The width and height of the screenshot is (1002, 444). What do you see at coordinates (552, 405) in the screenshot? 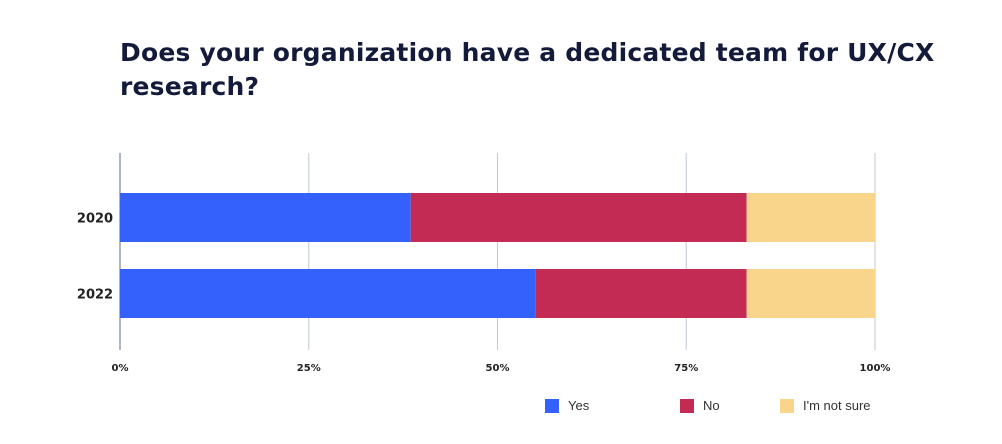
I see `legend-swatch-yes` at bounding box center [552, 405].